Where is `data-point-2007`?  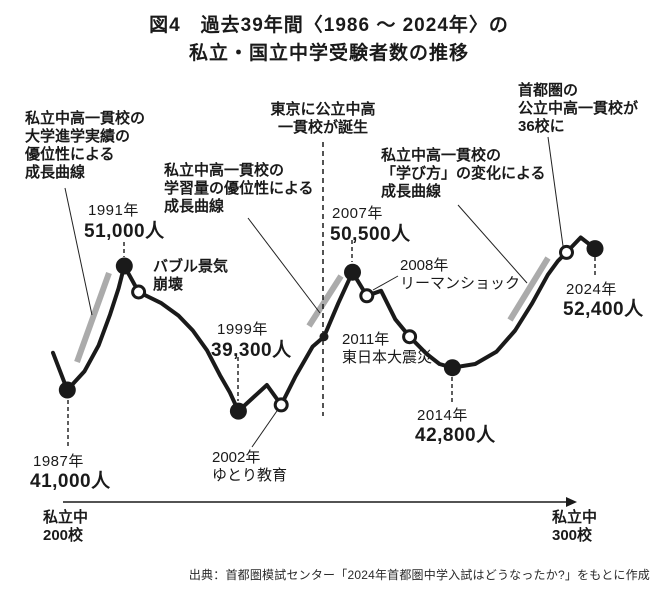 data-point-2007 is located at coordinates (352, 272).